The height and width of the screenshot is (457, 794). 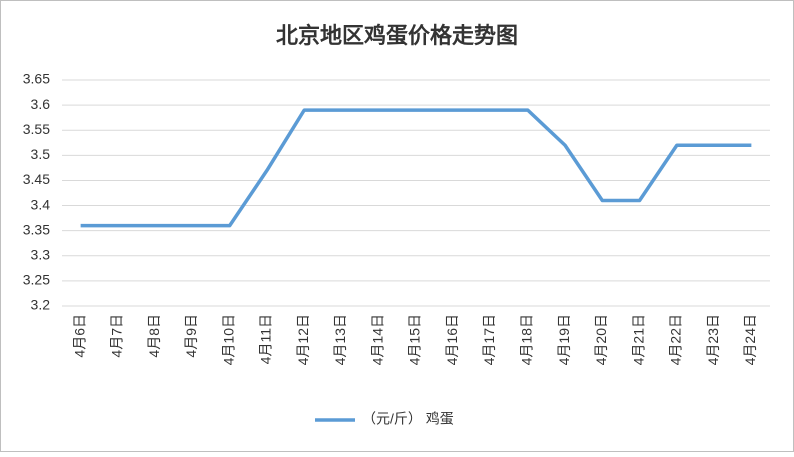 I want to click on chart-title: 北京地区鸡蛋价格走势图, so click(x=397, y=35).